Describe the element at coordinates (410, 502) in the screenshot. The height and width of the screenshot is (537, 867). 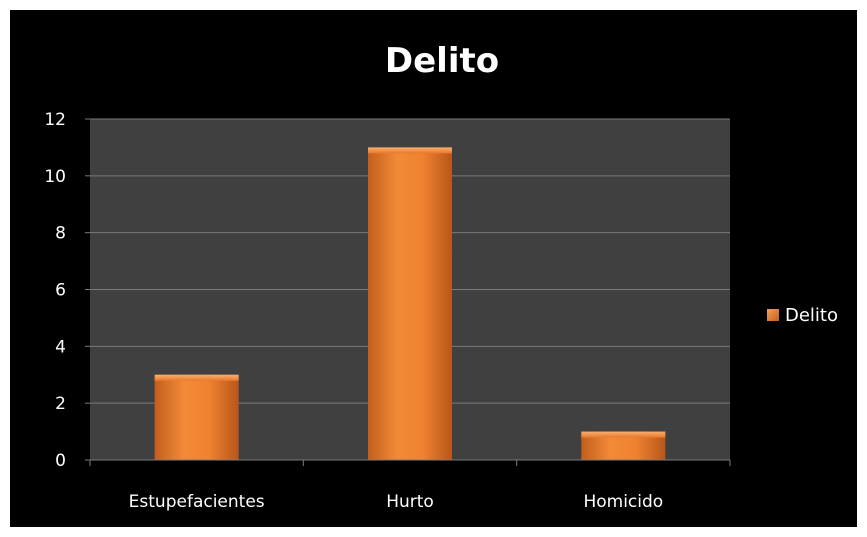
I see `x-tick-label: Hurto` at that location.